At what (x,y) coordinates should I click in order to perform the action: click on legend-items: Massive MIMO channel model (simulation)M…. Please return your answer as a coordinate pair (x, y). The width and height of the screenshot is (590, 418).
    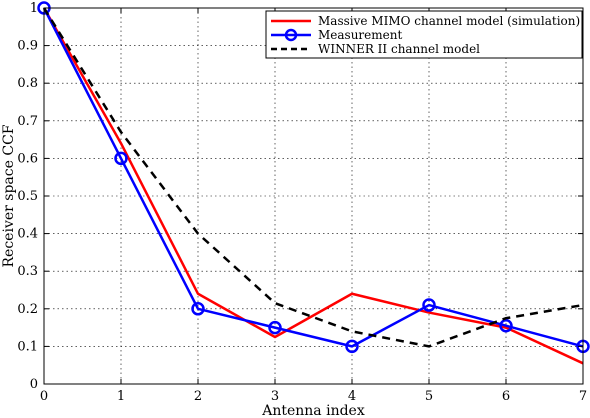
    Looking at the image, I should click on (425, 35).